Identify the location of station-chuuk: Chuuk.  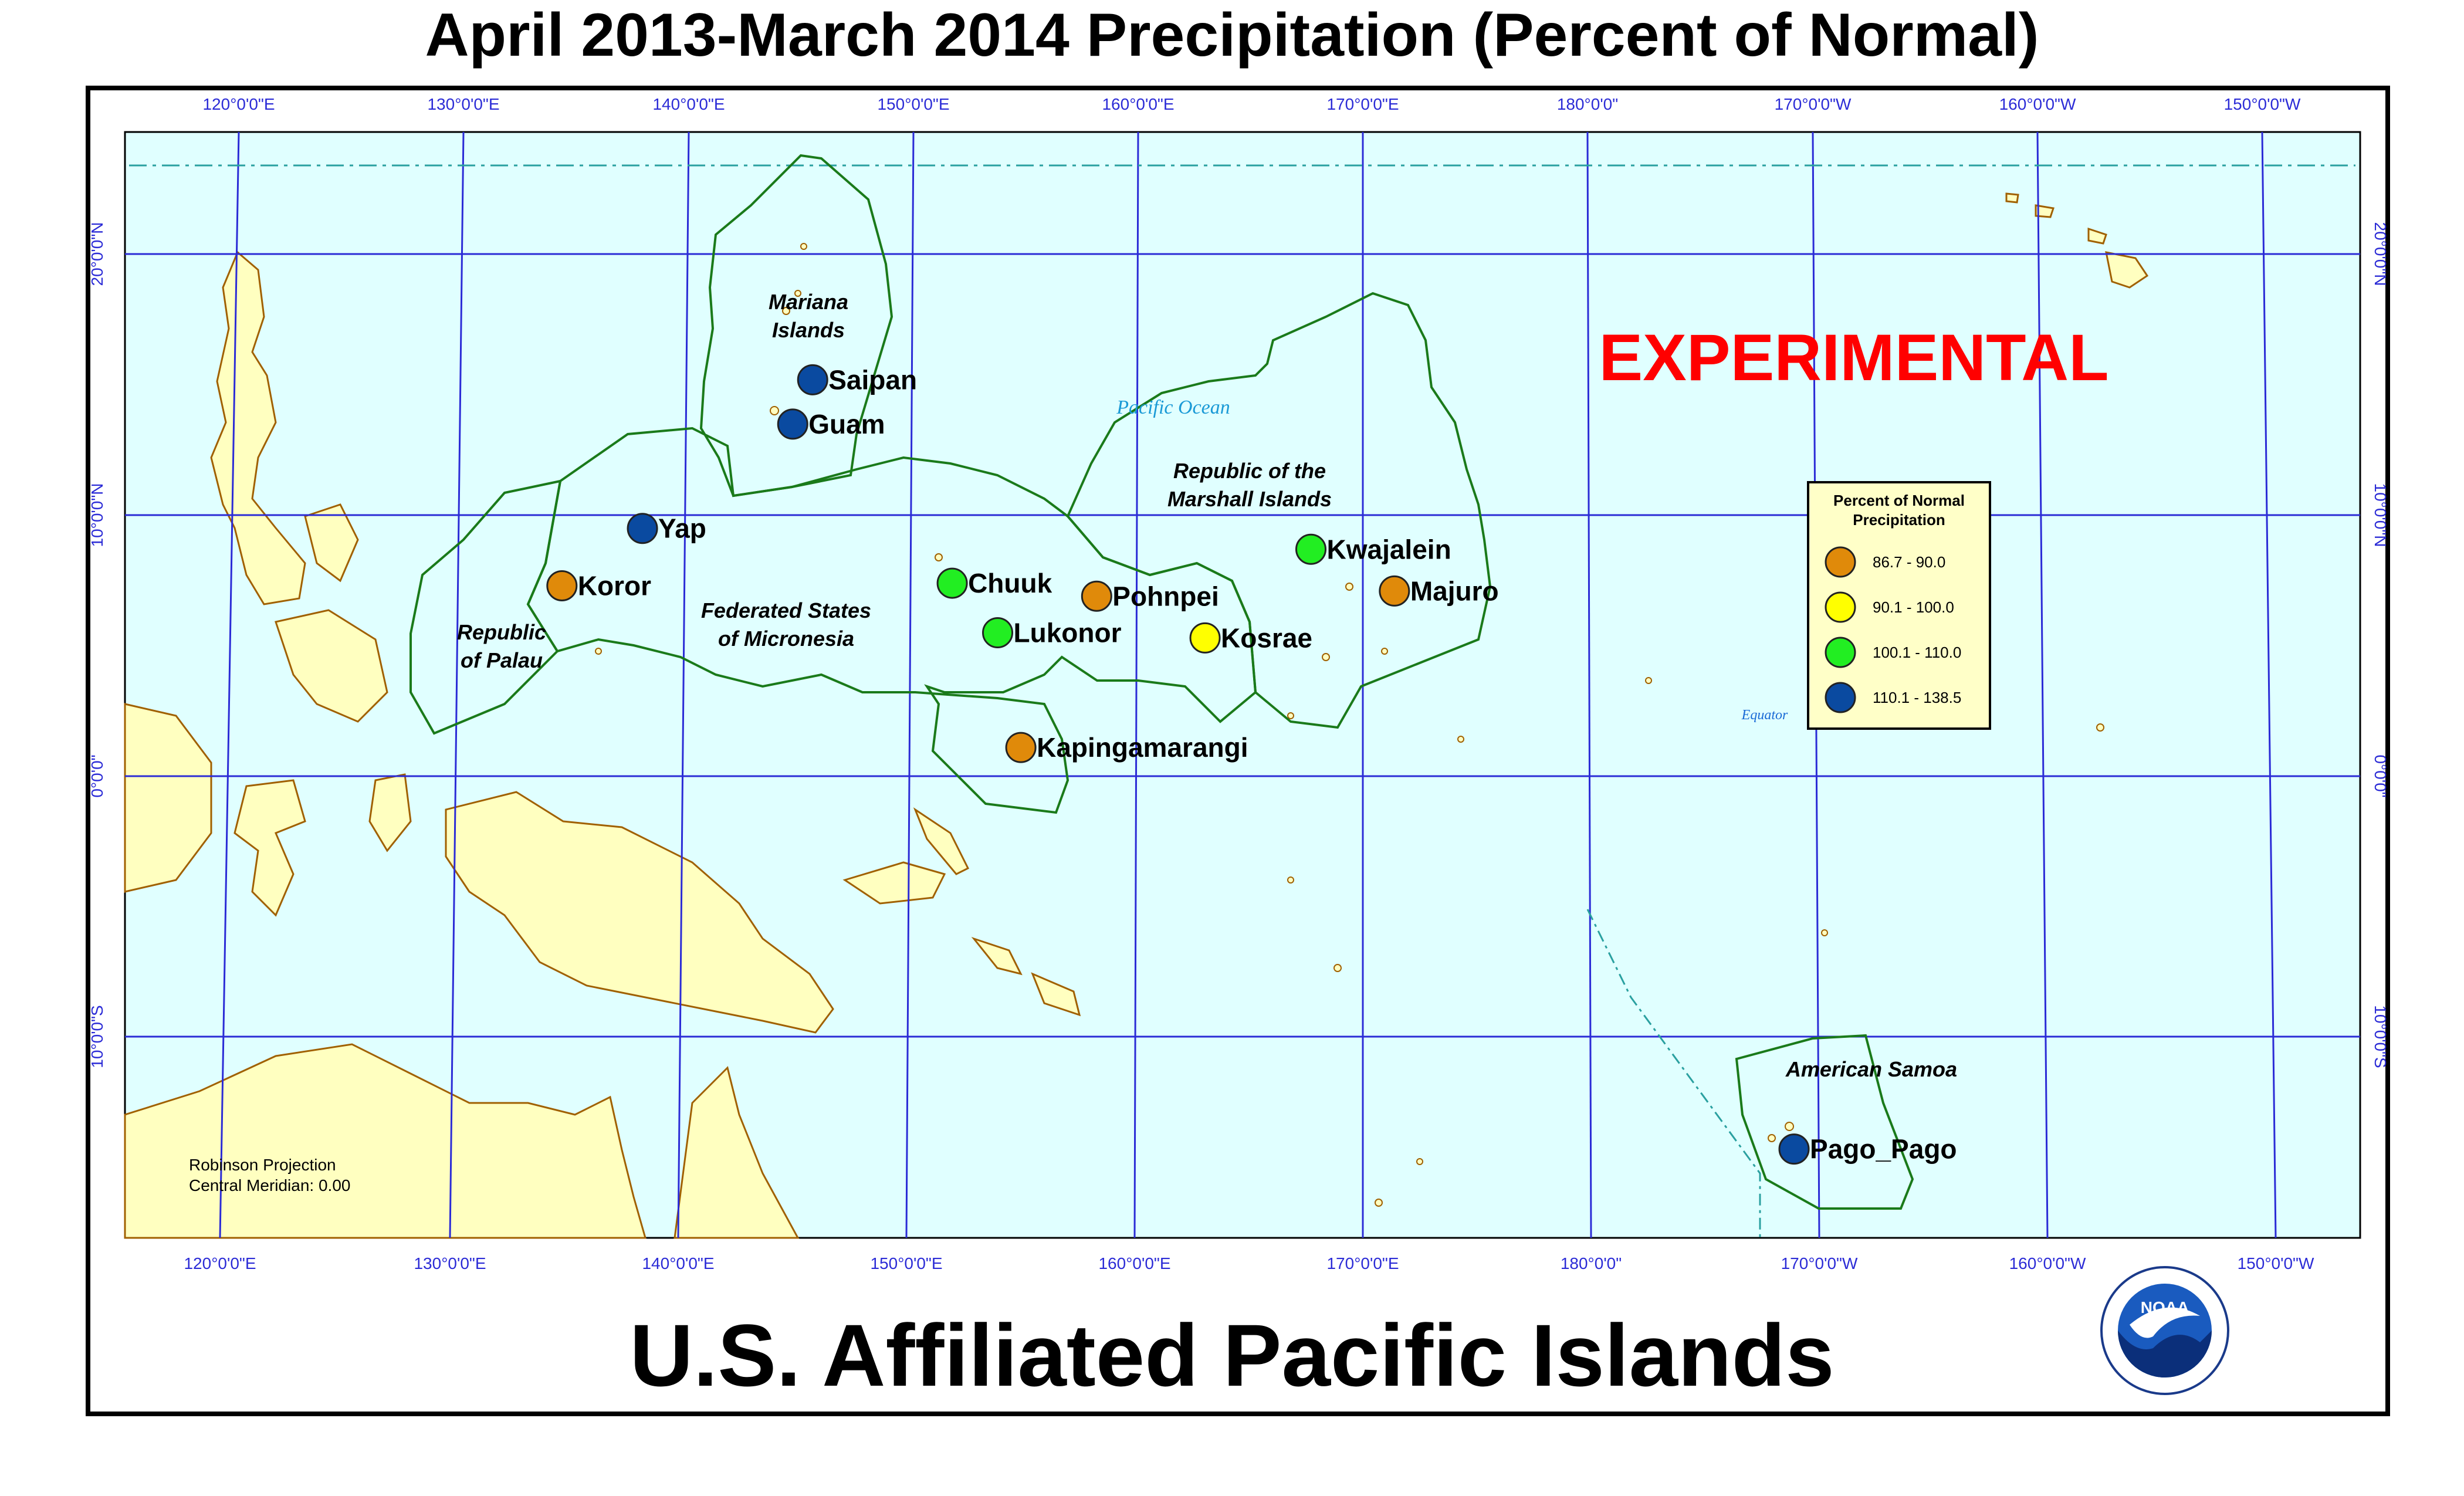
(994, 583).